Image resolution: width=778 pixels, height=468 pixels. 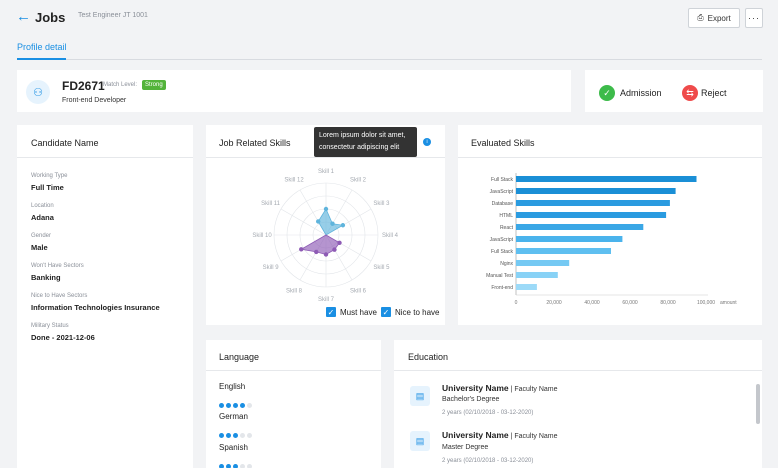 I want to click on bar-category-label: Front-end, so click(x=502, y=288).